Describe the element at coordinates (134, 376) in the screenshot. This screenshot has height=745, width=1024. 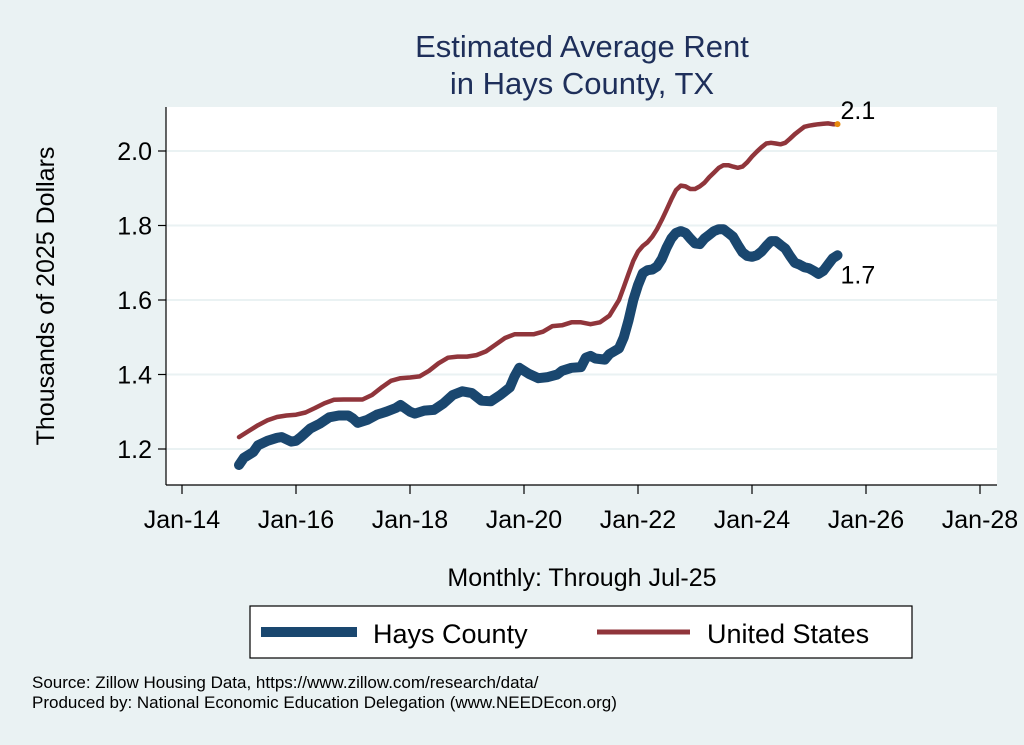
I see `y-tick-label: 1.4` at that location.